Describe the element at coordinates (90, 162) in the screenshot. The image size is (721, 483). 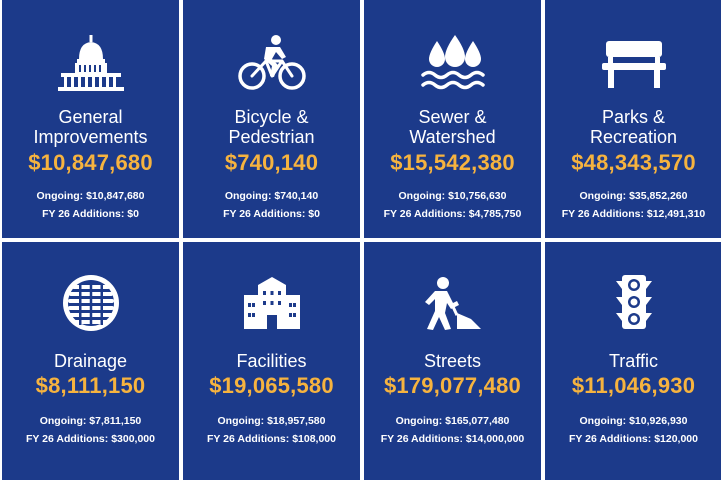
I see `total-amount: $10,847,680` at that location.